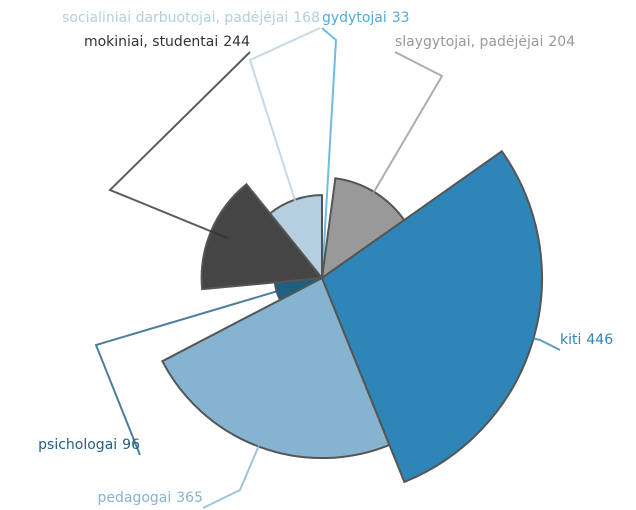 The image size is (636, 510). What do you see at coordinates (599, 340) in the screenshot?
I see `slice-value: 446` at bounding box center [599, 340].